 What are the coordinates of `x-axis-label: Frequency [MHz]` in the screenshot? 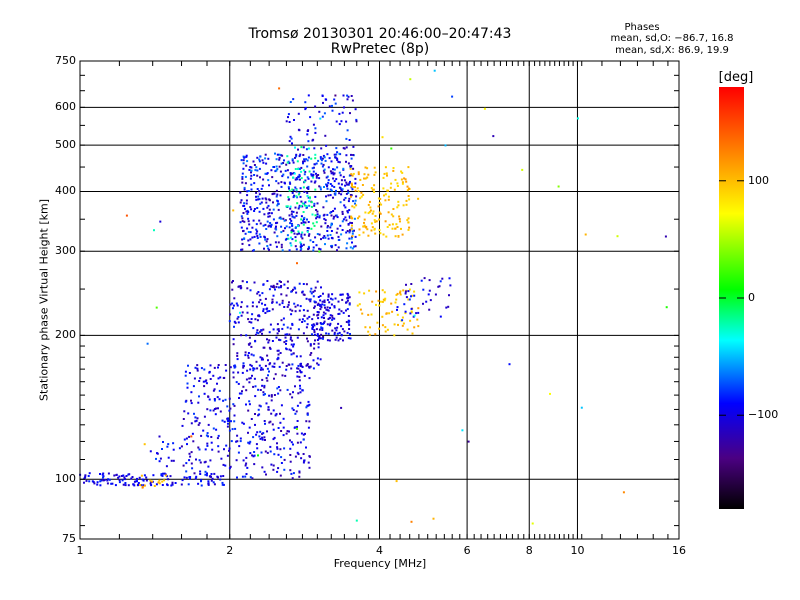 It's located at (380, 563).